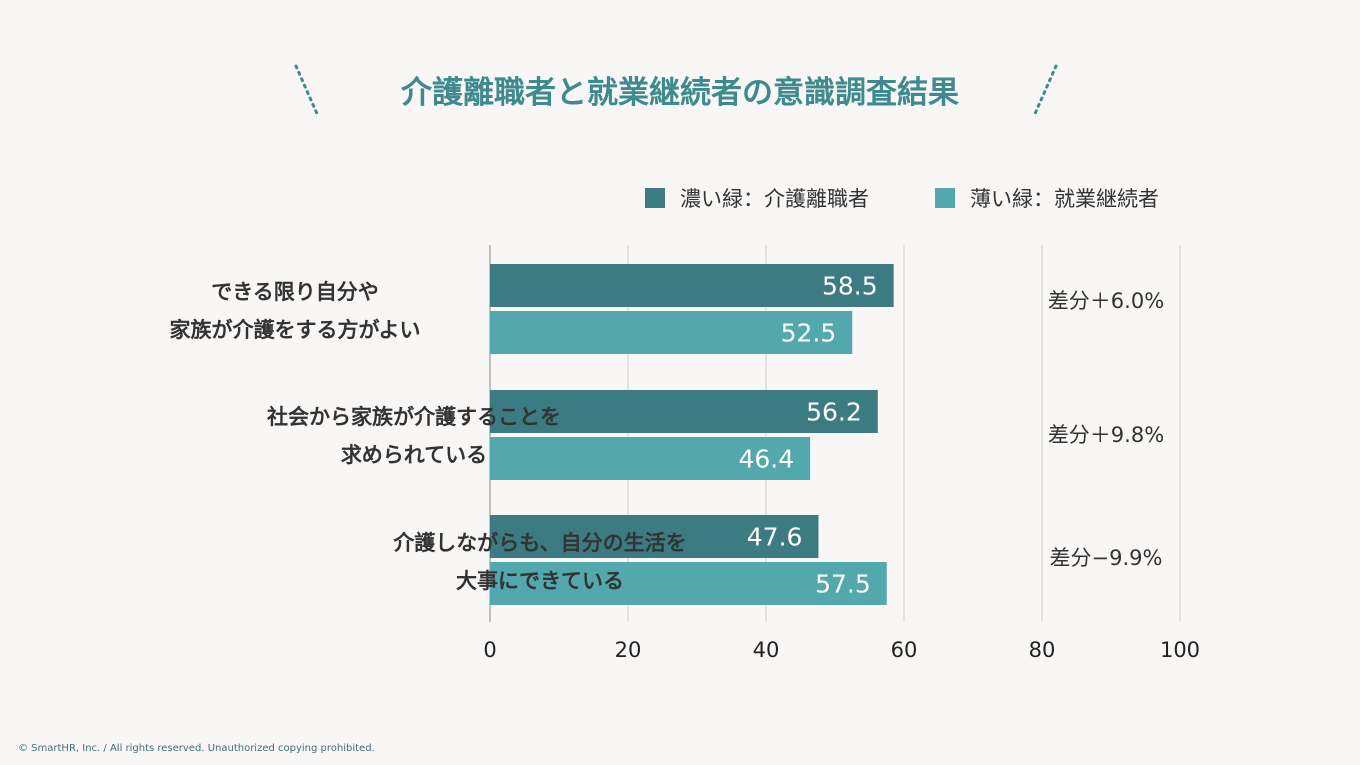 This screenshot has width=1360, height=765. What do you see at coordinates (850, 286) in the screenshot?
I see `bar-value-label-s0-c0: 58.5` at bounding box center [850, 286].